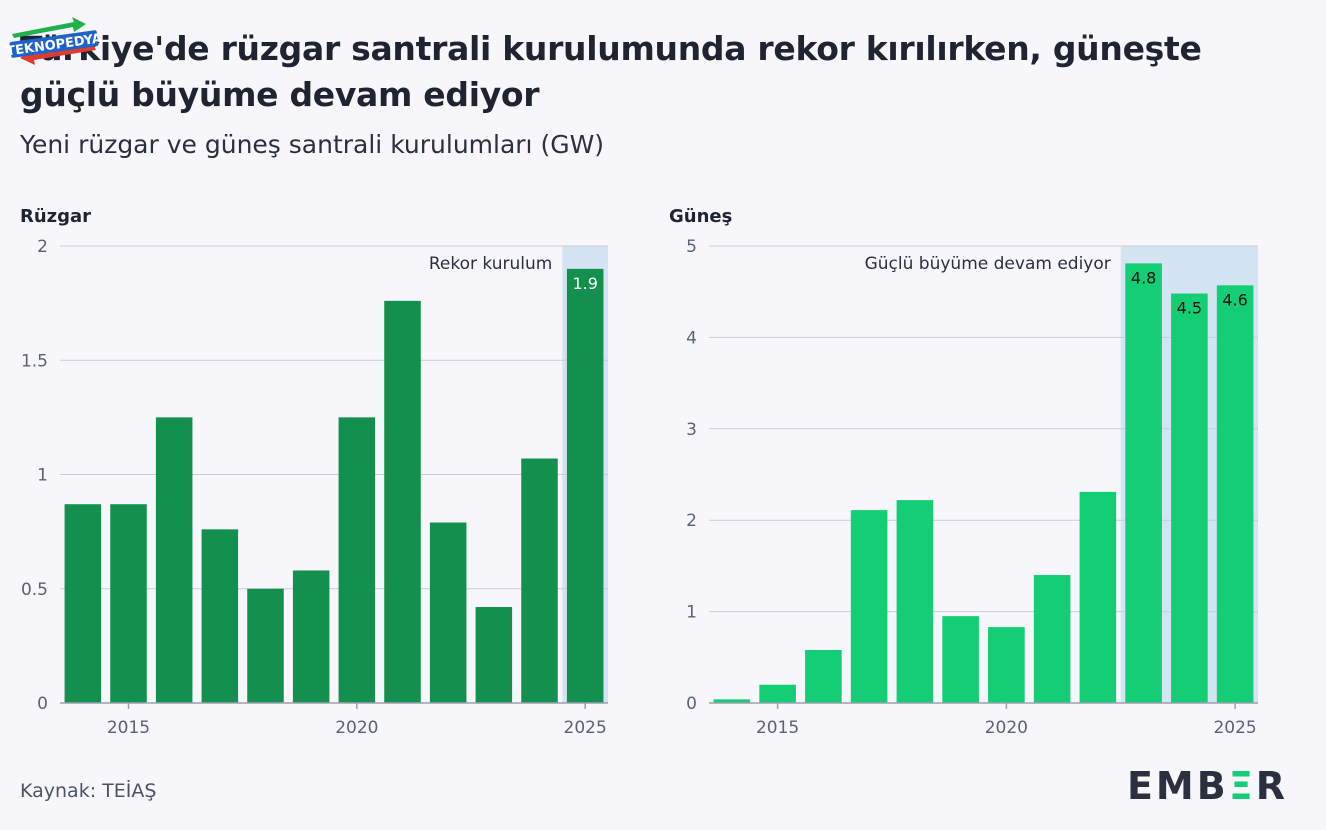 Image resolution: width=1326 pixels, height=830 pixels. What do you see at coordinates (584, 283) in the screenshot?
I see `data-label: 1.9` at bounding box center [584, 283].